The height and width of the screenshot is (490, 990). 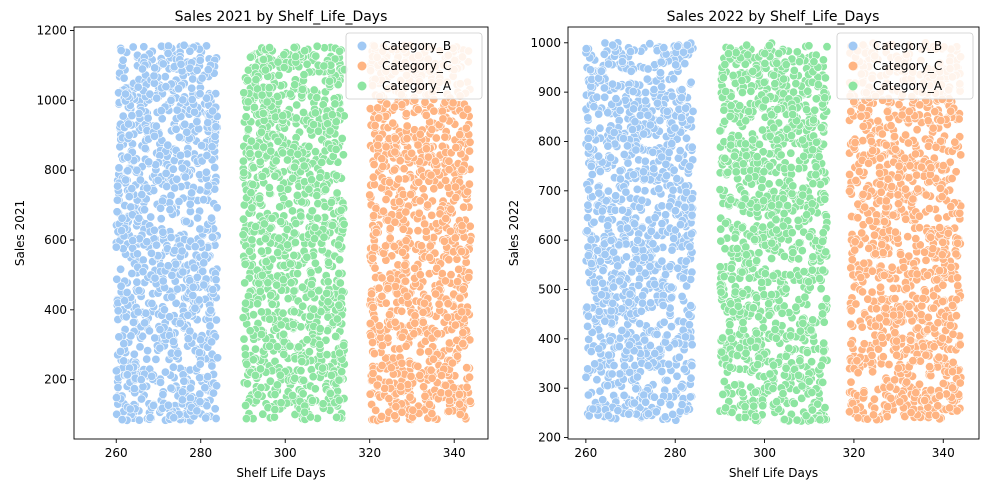 I want to click on y-tick-label: 1200, so click(x=51, y=30).